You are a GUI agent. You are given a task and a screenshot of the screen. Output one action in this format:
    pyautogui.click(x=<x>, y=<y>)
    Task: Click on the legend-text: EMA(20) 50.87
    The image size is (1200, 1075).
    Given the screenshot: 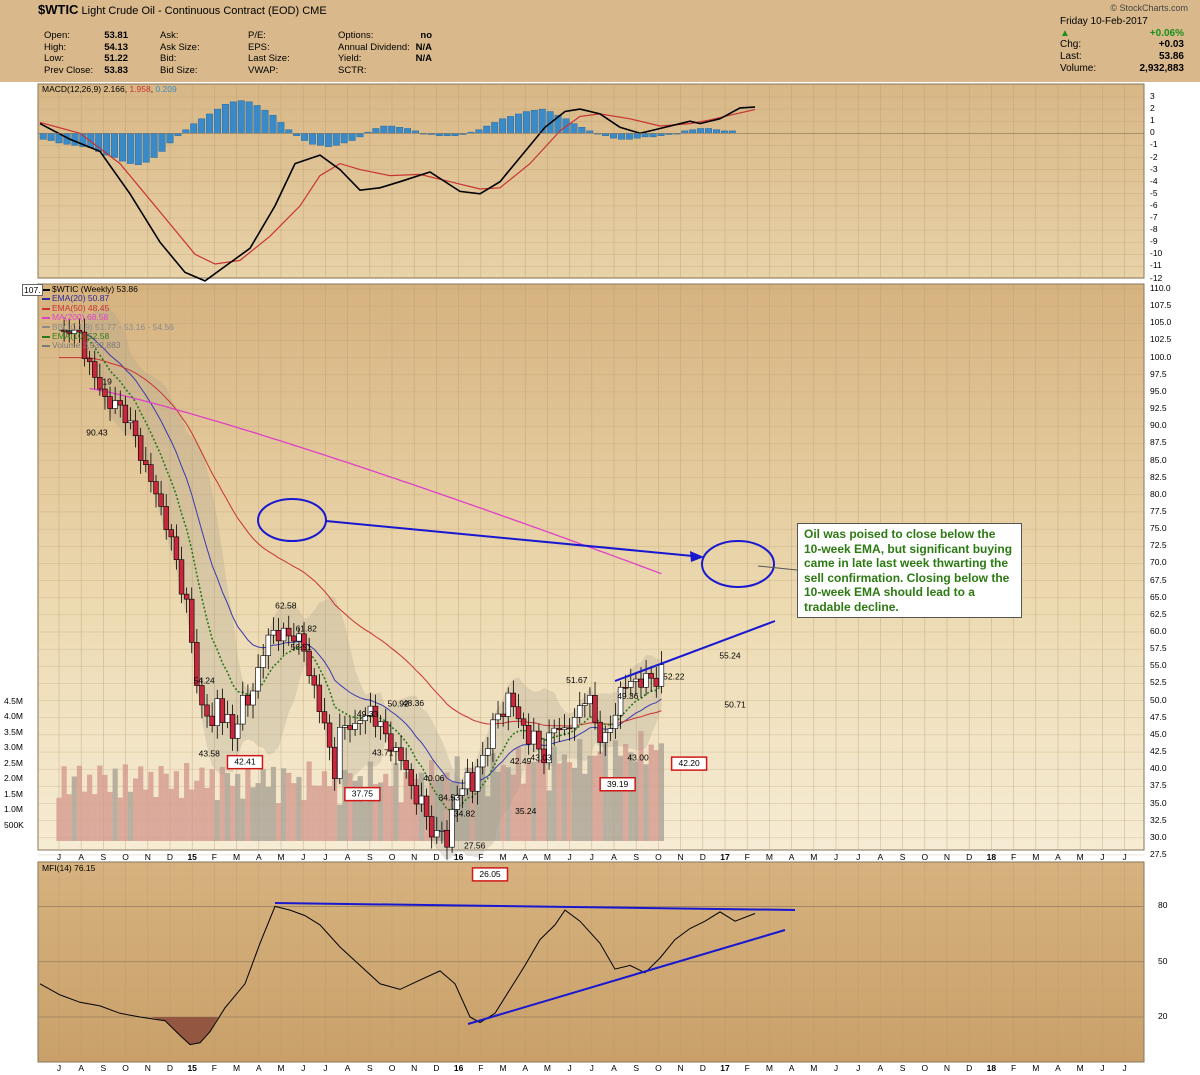 What is the action you would take?
    pyautogui.click(x=81, y=298)
    